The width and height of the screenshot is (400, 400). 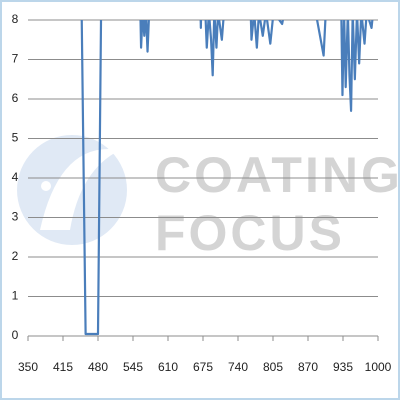 I want to click on y-tick-label: 7, so click(x=15, y=59).